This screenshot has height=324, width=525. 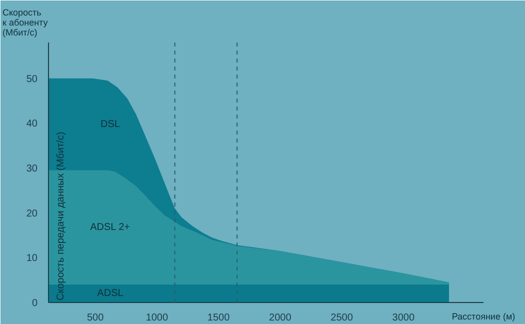 I want to click on x-tick-label: 1000, so click(x=157, y=318).